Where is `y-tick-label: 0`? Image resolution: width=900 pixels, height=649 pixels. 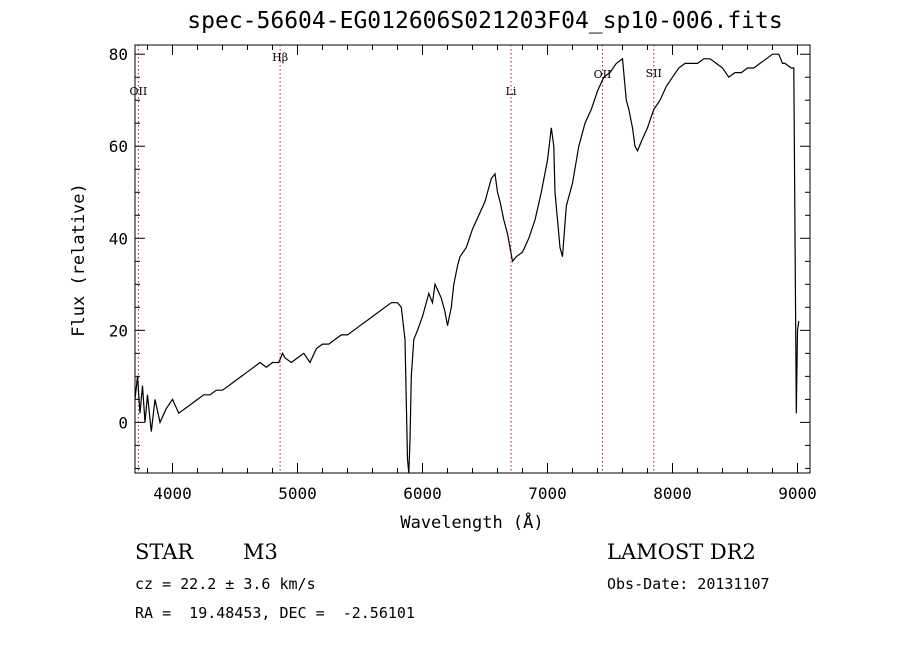
y-tick-label: 0 is located at coordinates (123, 422).